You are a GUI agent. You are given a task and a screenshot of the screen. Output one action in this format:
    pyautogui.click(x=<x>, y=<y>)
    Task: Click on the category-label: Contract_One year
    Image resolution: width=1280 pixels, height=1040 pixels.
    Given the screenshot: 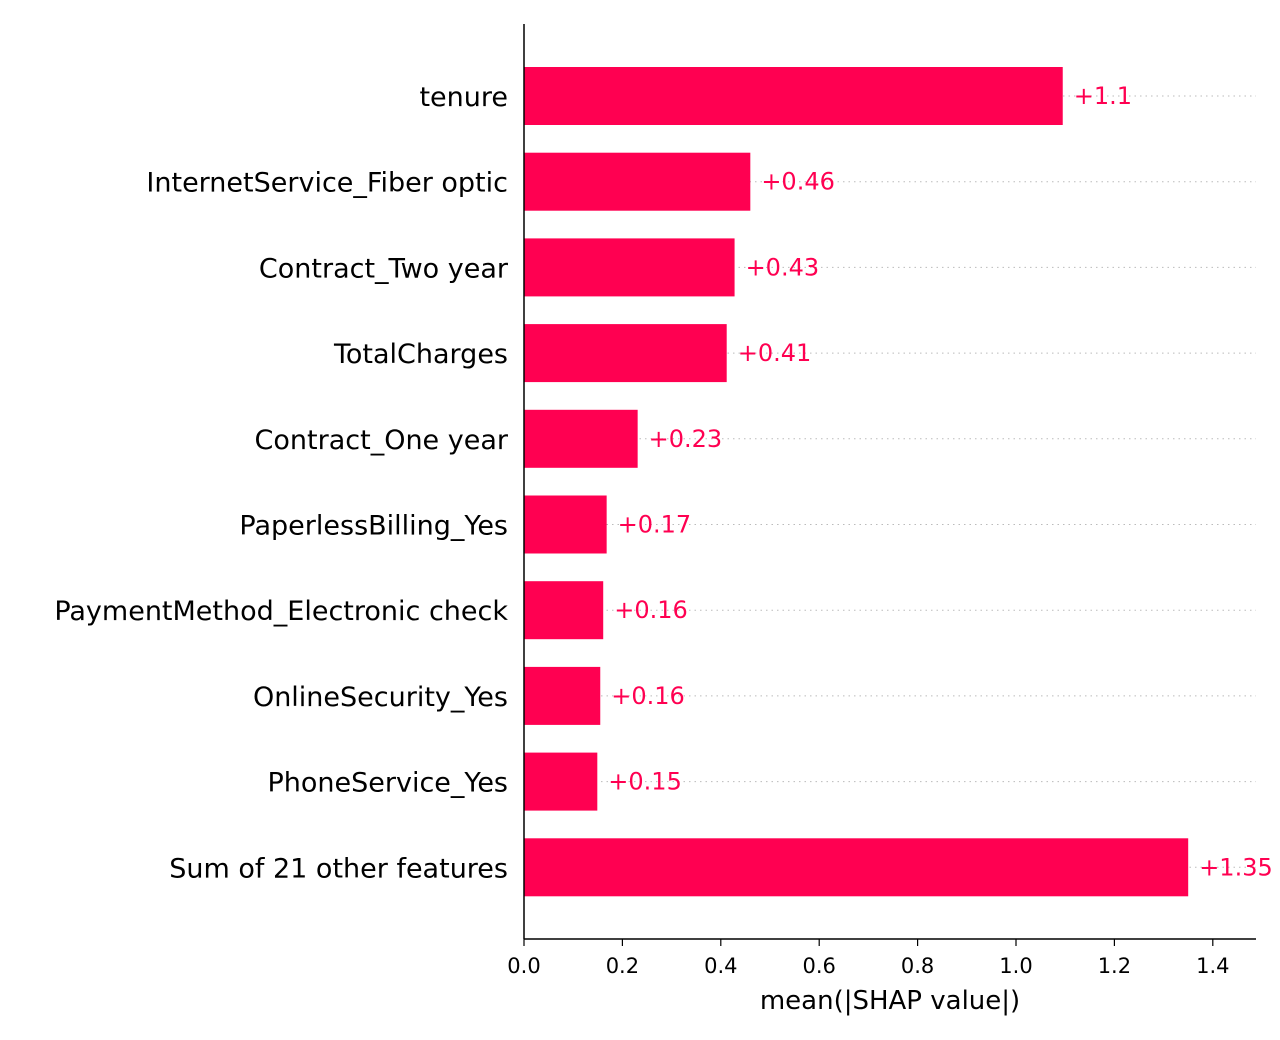 What is the action you would take?
    pyautogui.click(x=382, y=440)
    